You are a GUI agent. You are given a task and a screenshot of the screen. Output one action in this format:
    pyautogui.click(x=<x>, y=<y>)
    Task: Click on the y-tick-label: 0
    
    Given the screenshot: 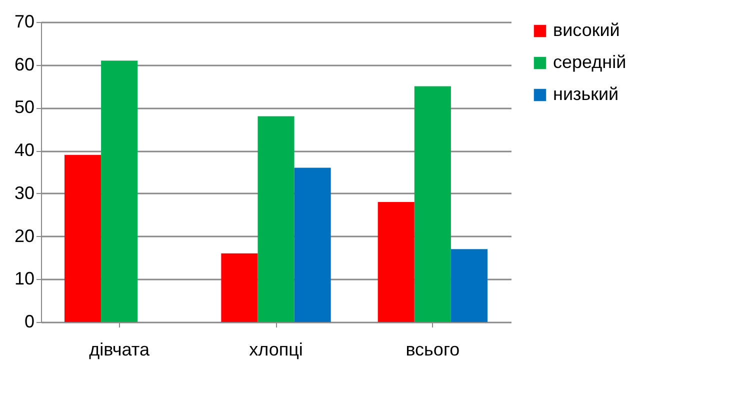 What is the action you would take?
    pyautogui.click(x=29, y=322)
    